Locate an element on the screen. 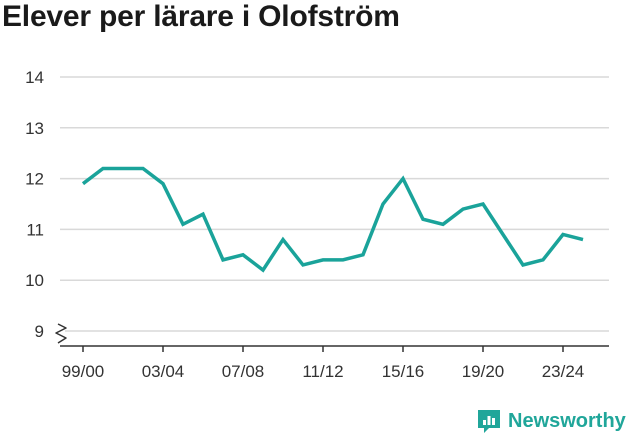 The width and height of the screenshot is (631, 439). x-axis is located at coordinates (334, 348).